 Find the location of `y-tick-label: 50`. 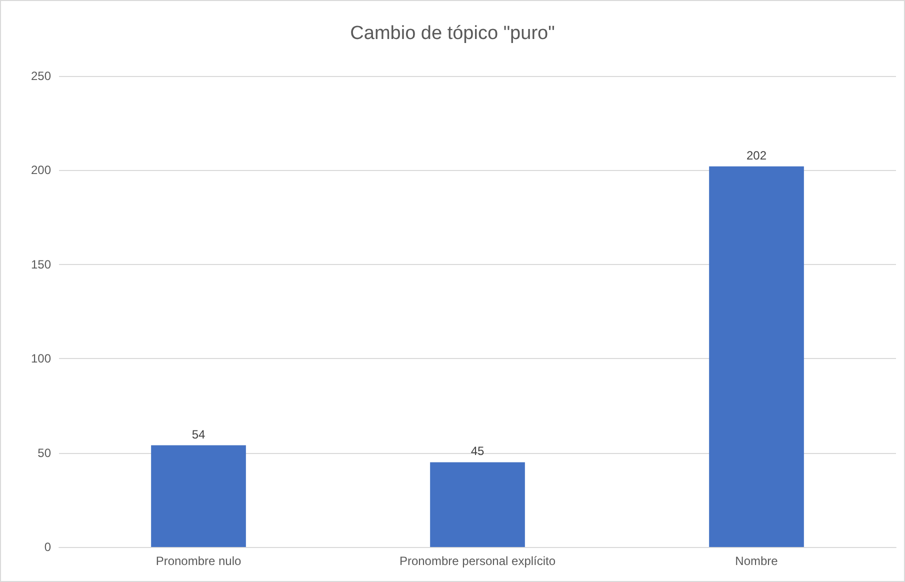

y-tick-label: 50 is located at coordinates (45, 453).